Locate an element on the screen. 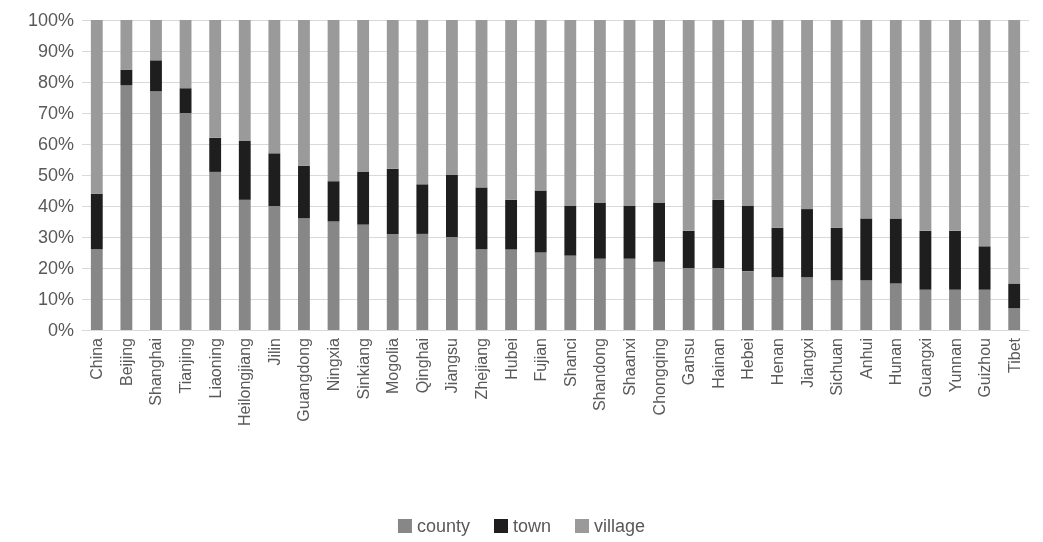 This screenshot has width=1043, height=542. x-tick-label: Jiangxi is located at coordinates (807, 363).